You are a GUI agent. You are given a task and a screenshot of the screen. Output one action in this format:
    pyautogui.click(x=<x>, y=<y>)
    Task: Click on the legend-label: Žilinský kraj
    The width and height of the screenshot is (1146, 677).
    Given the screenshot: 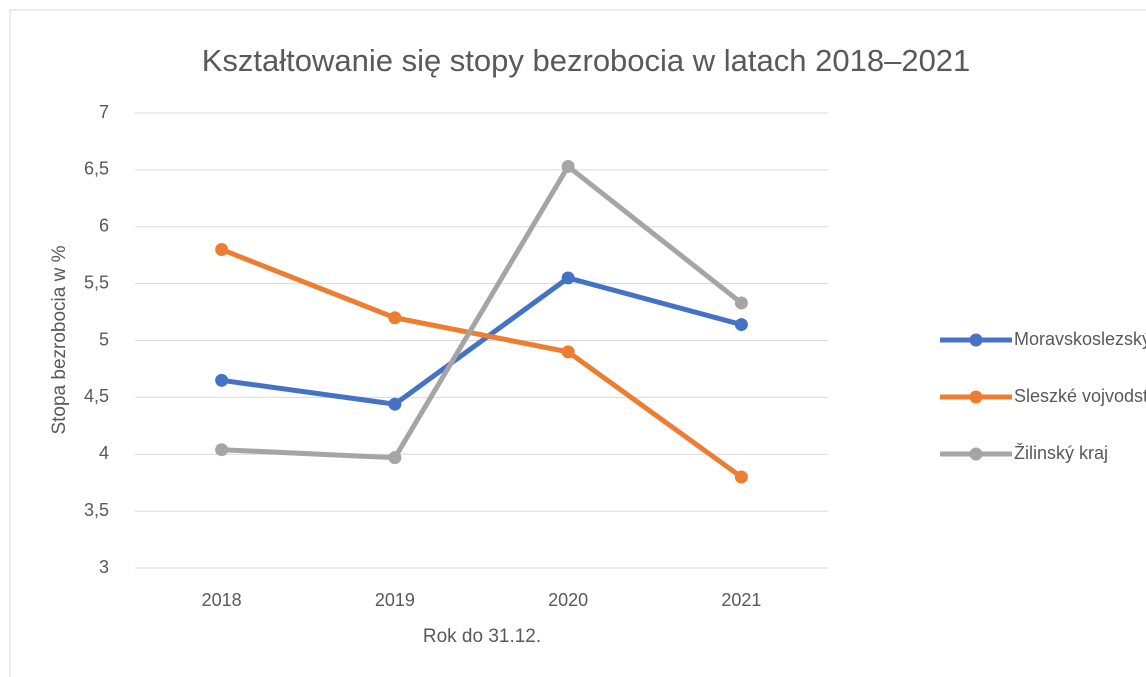 What is the action you would take?
    pyautogui.click(x=1061, y=453)
    